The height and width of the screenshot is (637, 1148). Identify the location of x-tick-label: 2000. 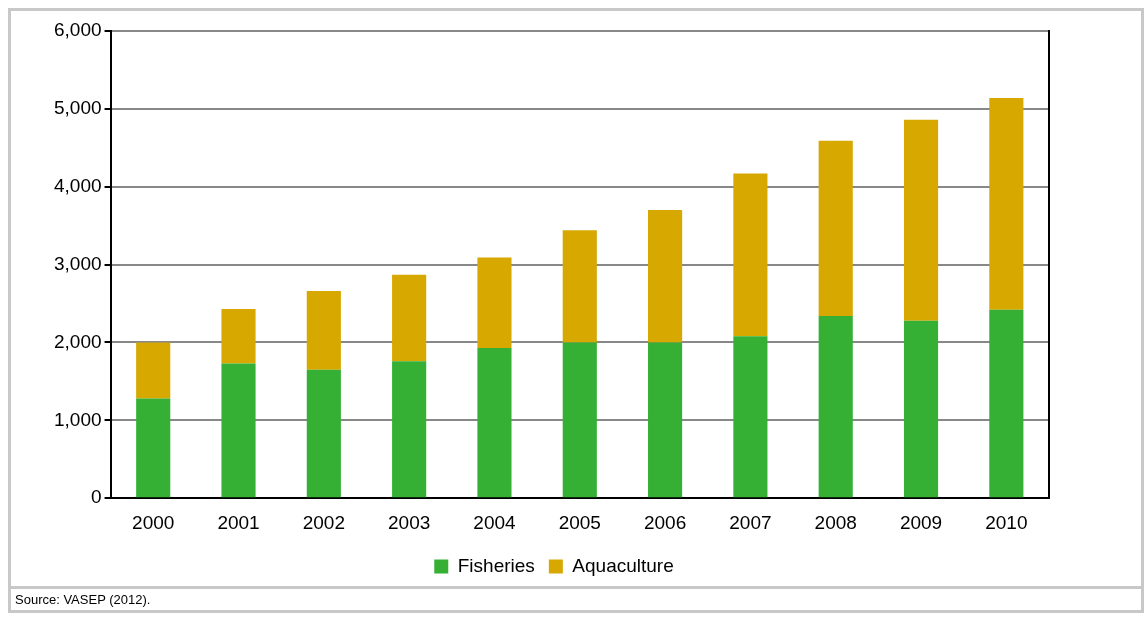
(153, 522).